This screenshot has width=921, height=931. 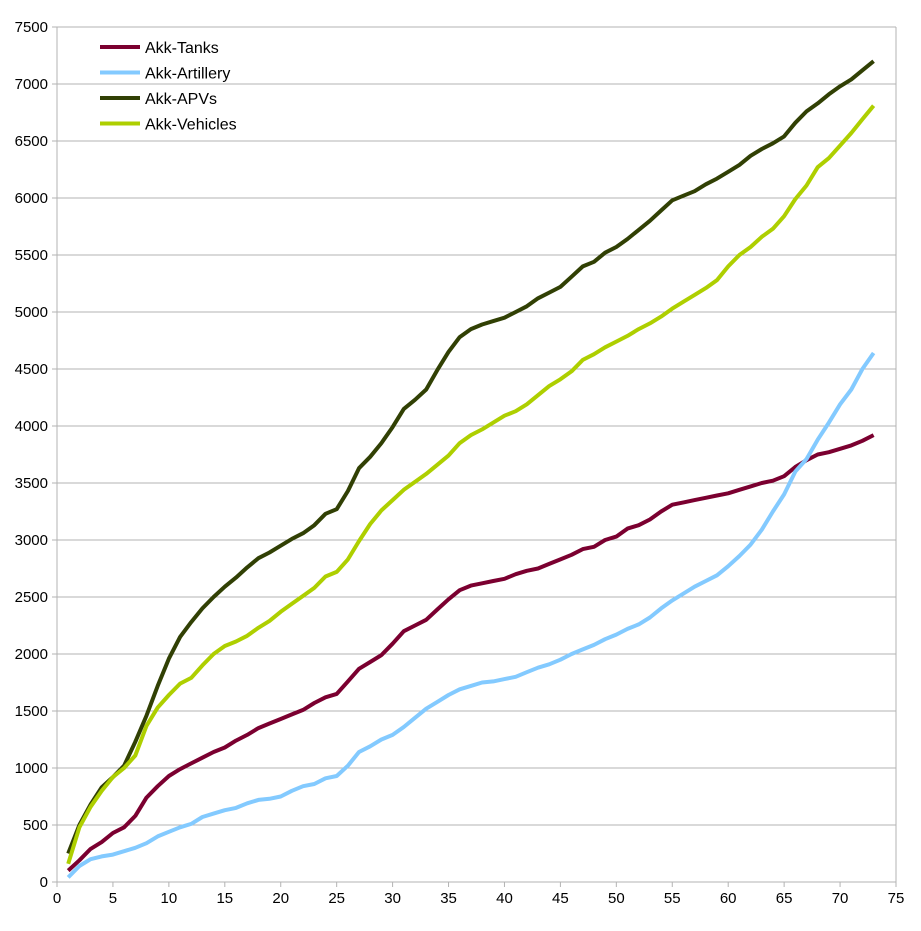 I want to click on legend-label: Akk-Tanks, so click(x=182, y=48).